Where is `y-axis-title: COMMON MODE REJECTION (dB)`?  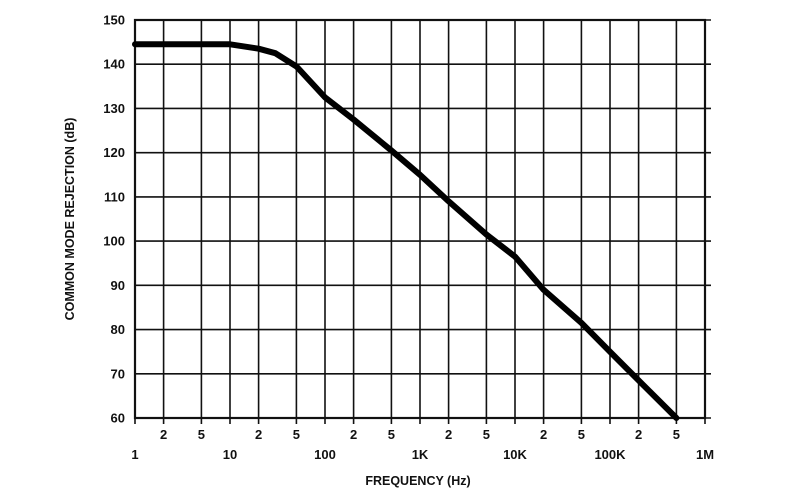
y-axis-title: COMMON MODE REJECTION (dB) is located at coordinates (70, 219).